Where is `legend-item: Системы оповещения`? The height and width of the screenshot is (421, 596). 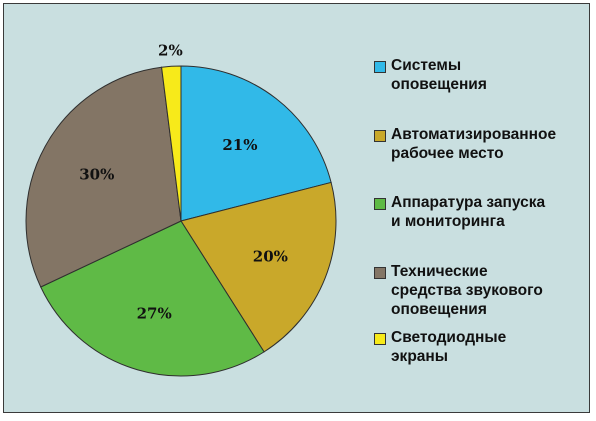 legend-item: Системы оповещения is located at coordinates (430, 75).